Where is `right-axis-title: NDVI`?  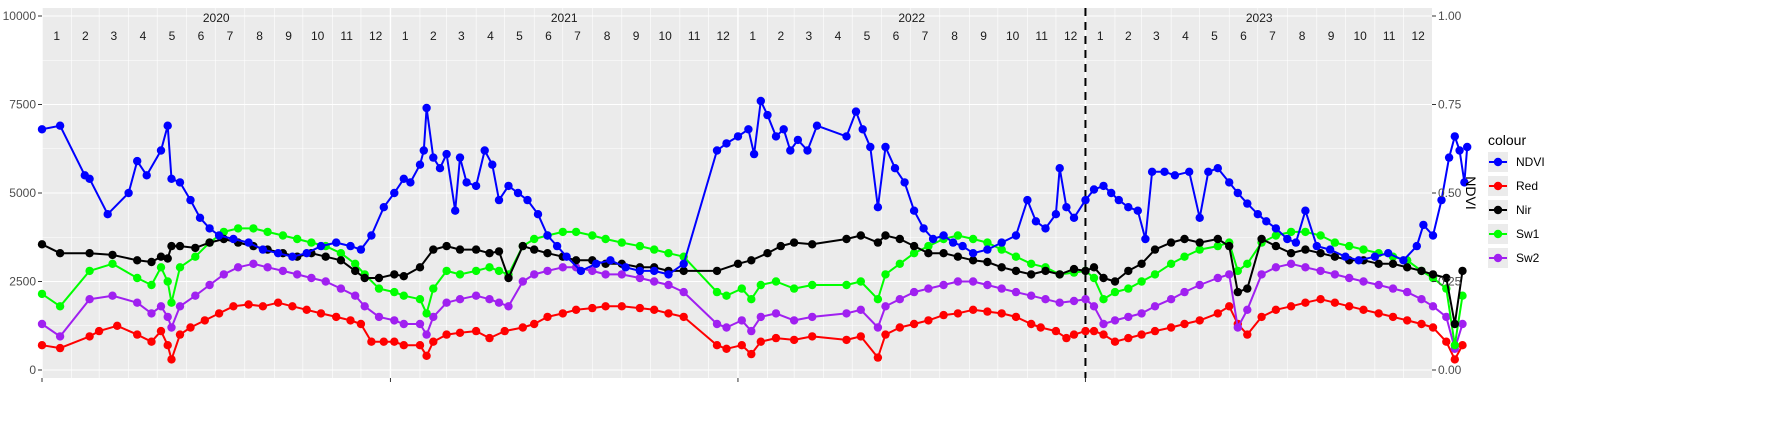 right-axis-title: NDVI is located at coordinates (1471, 192).